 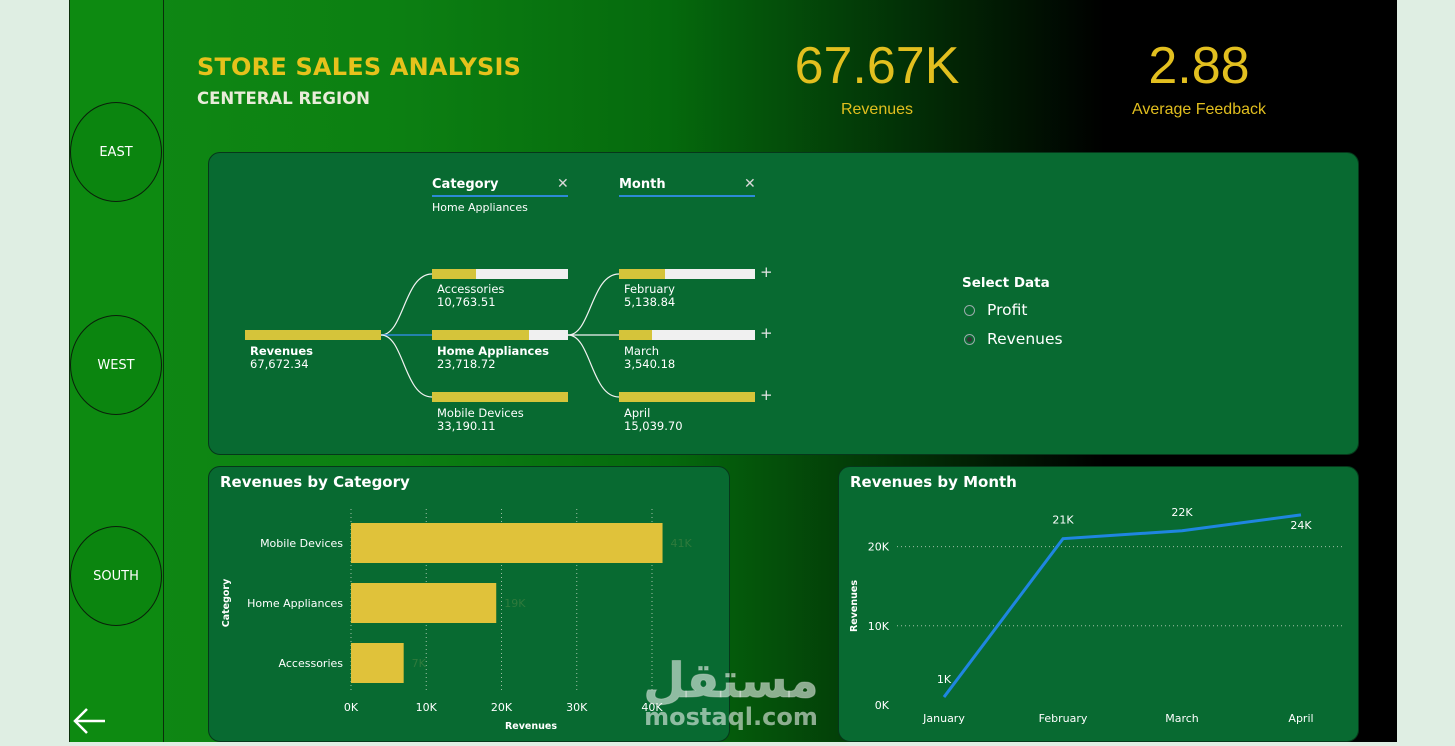 I want to click on svg-text: mostaql.com, so click(x=731, y=717).